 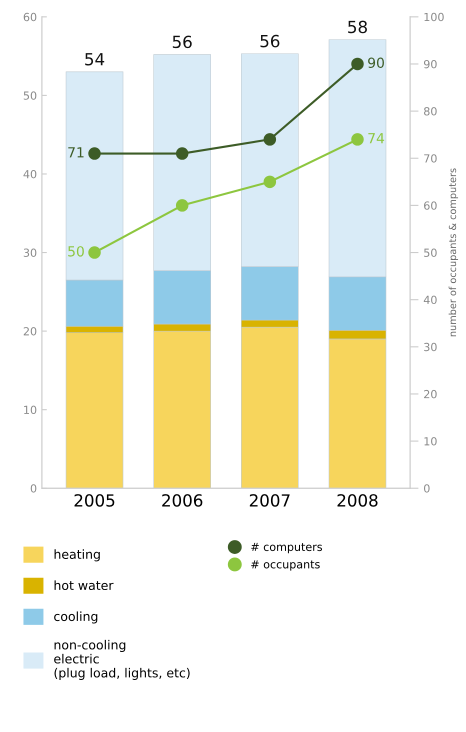 I want to click on y2-tick-label: 20, so click(x=430, y=394).